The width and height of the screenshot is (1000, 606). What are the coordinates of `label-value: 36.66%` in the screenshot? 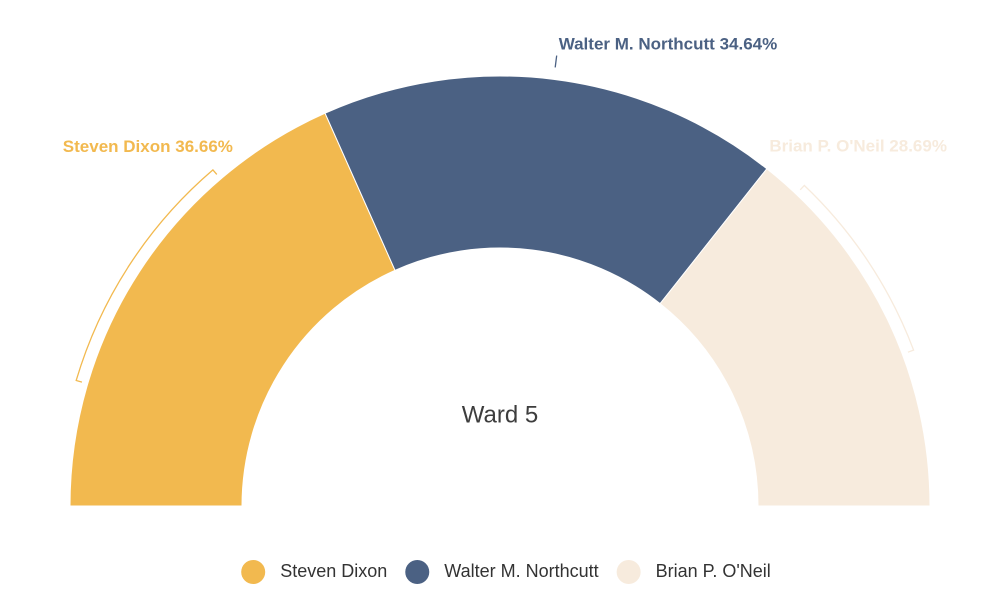 It's located at (204, 146).